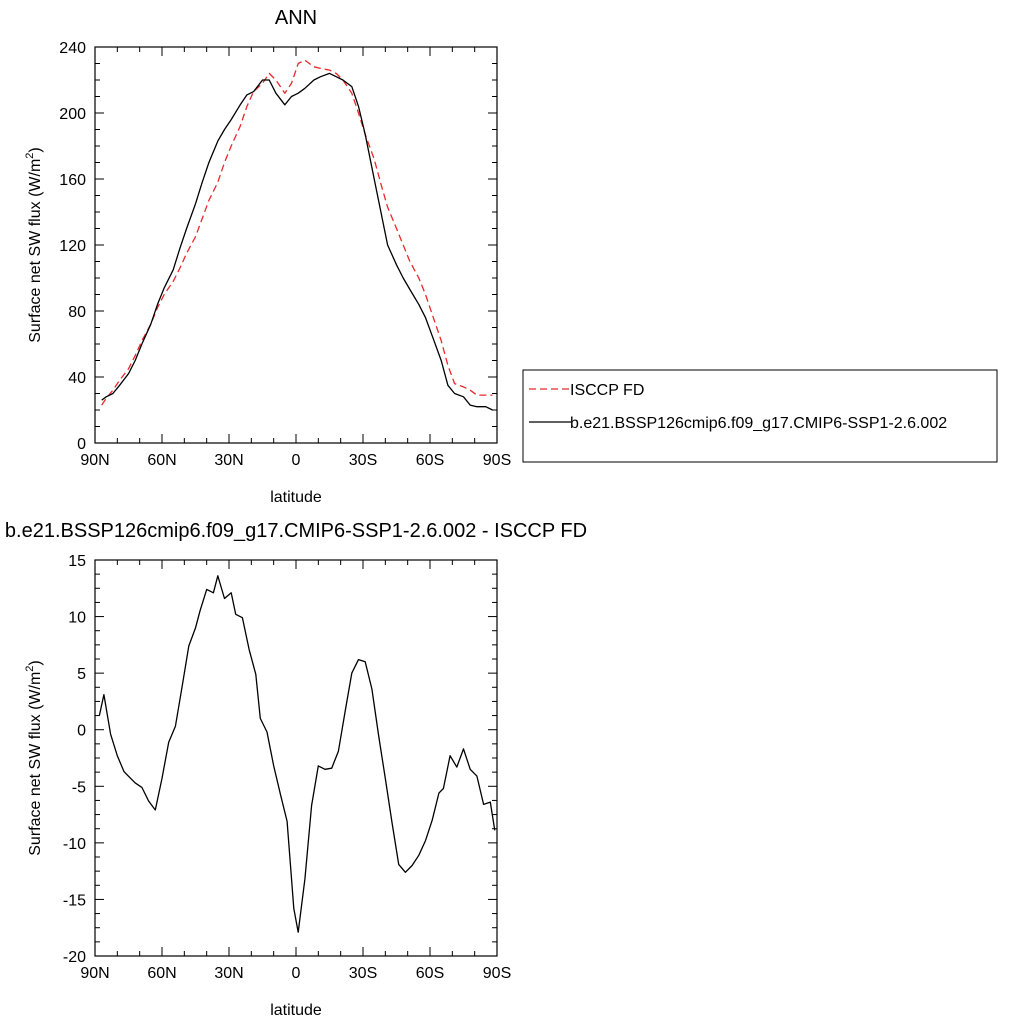 The width and height of the screenshot is (1024, 1024). What do you see at coordinates (74, 844) in the screenshot?
I see `y-tick-label: -10` at bounding box center [74, 844].